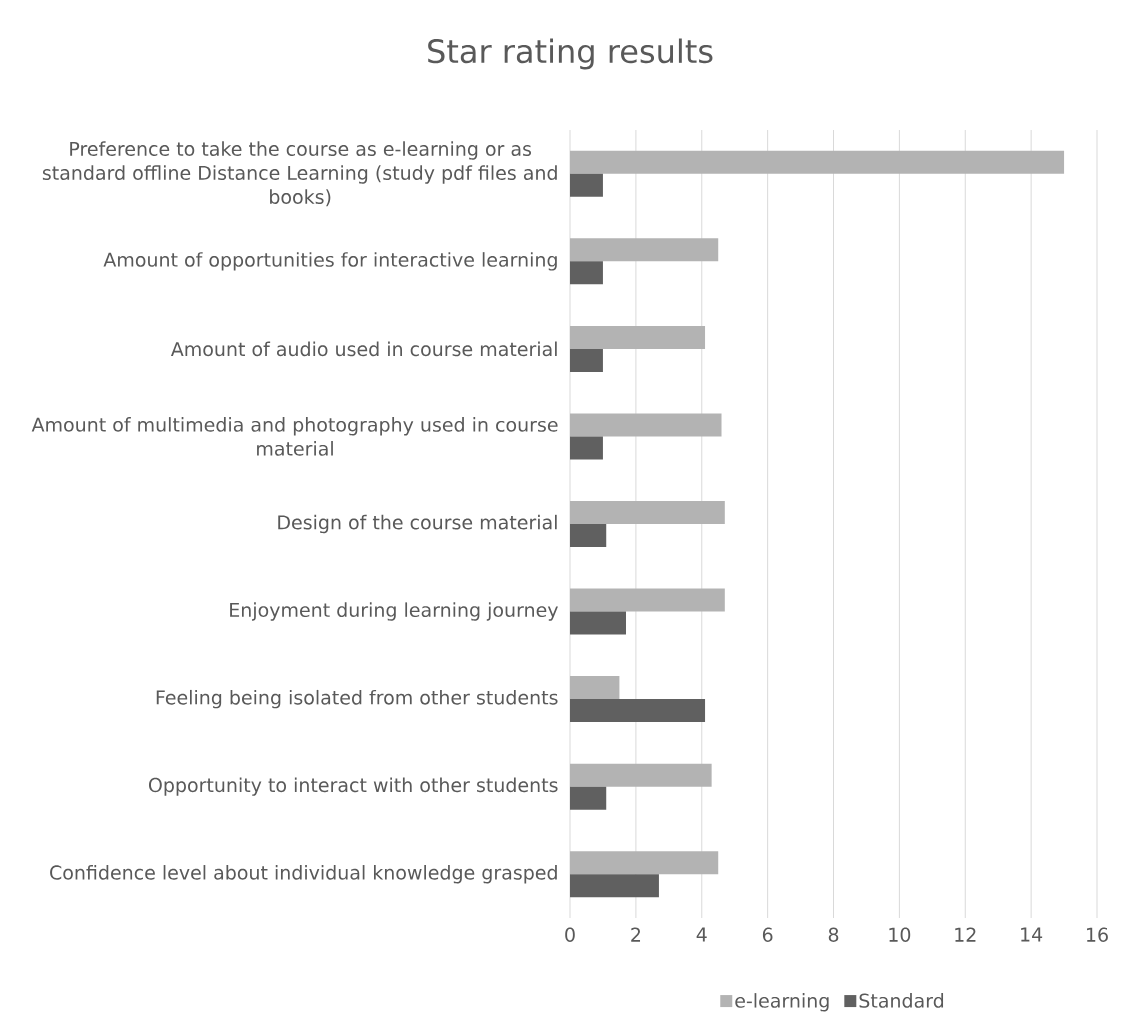 This screenshot has height=1036, width=1139. Describe the element at coordinates (417, 524) in the screenshot. I see `y-tick-label: Design of the course material` at that location.